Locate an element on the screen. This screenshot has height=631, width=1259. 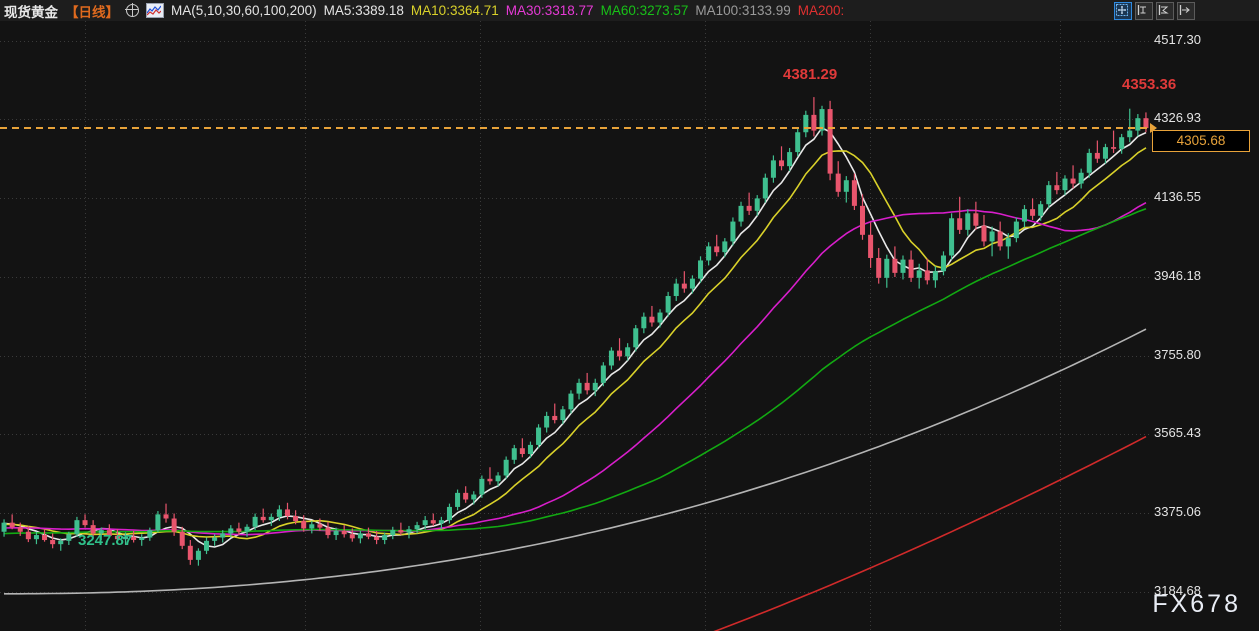
crosshair-tool-button is located at coordinates (1123, 11).